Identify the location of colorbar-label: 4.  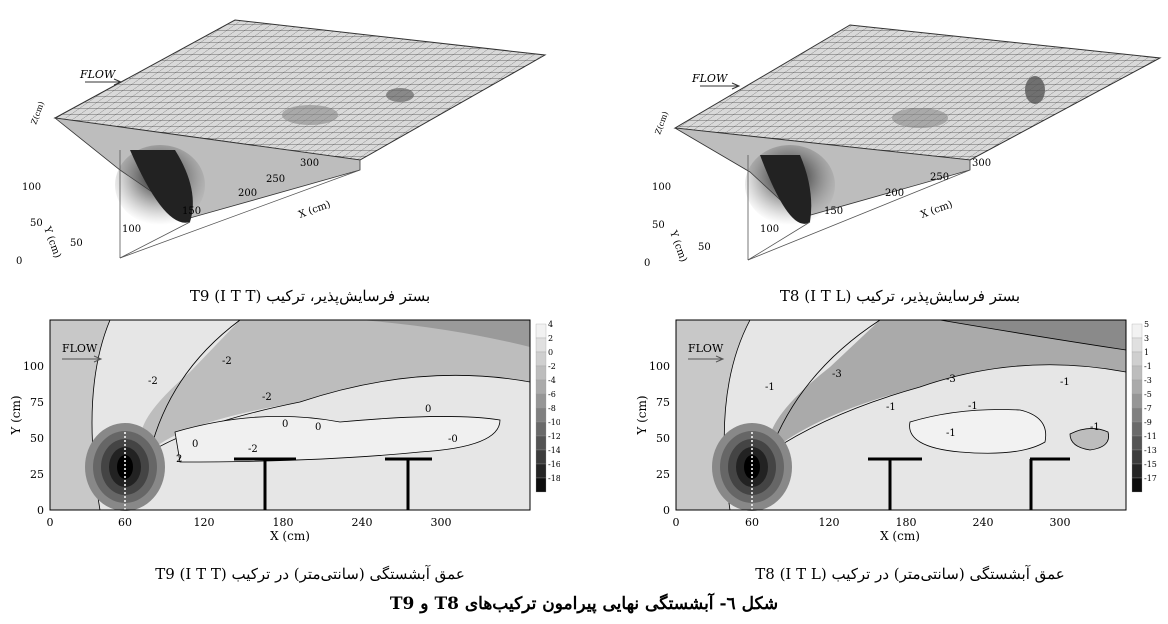
(550, 324).